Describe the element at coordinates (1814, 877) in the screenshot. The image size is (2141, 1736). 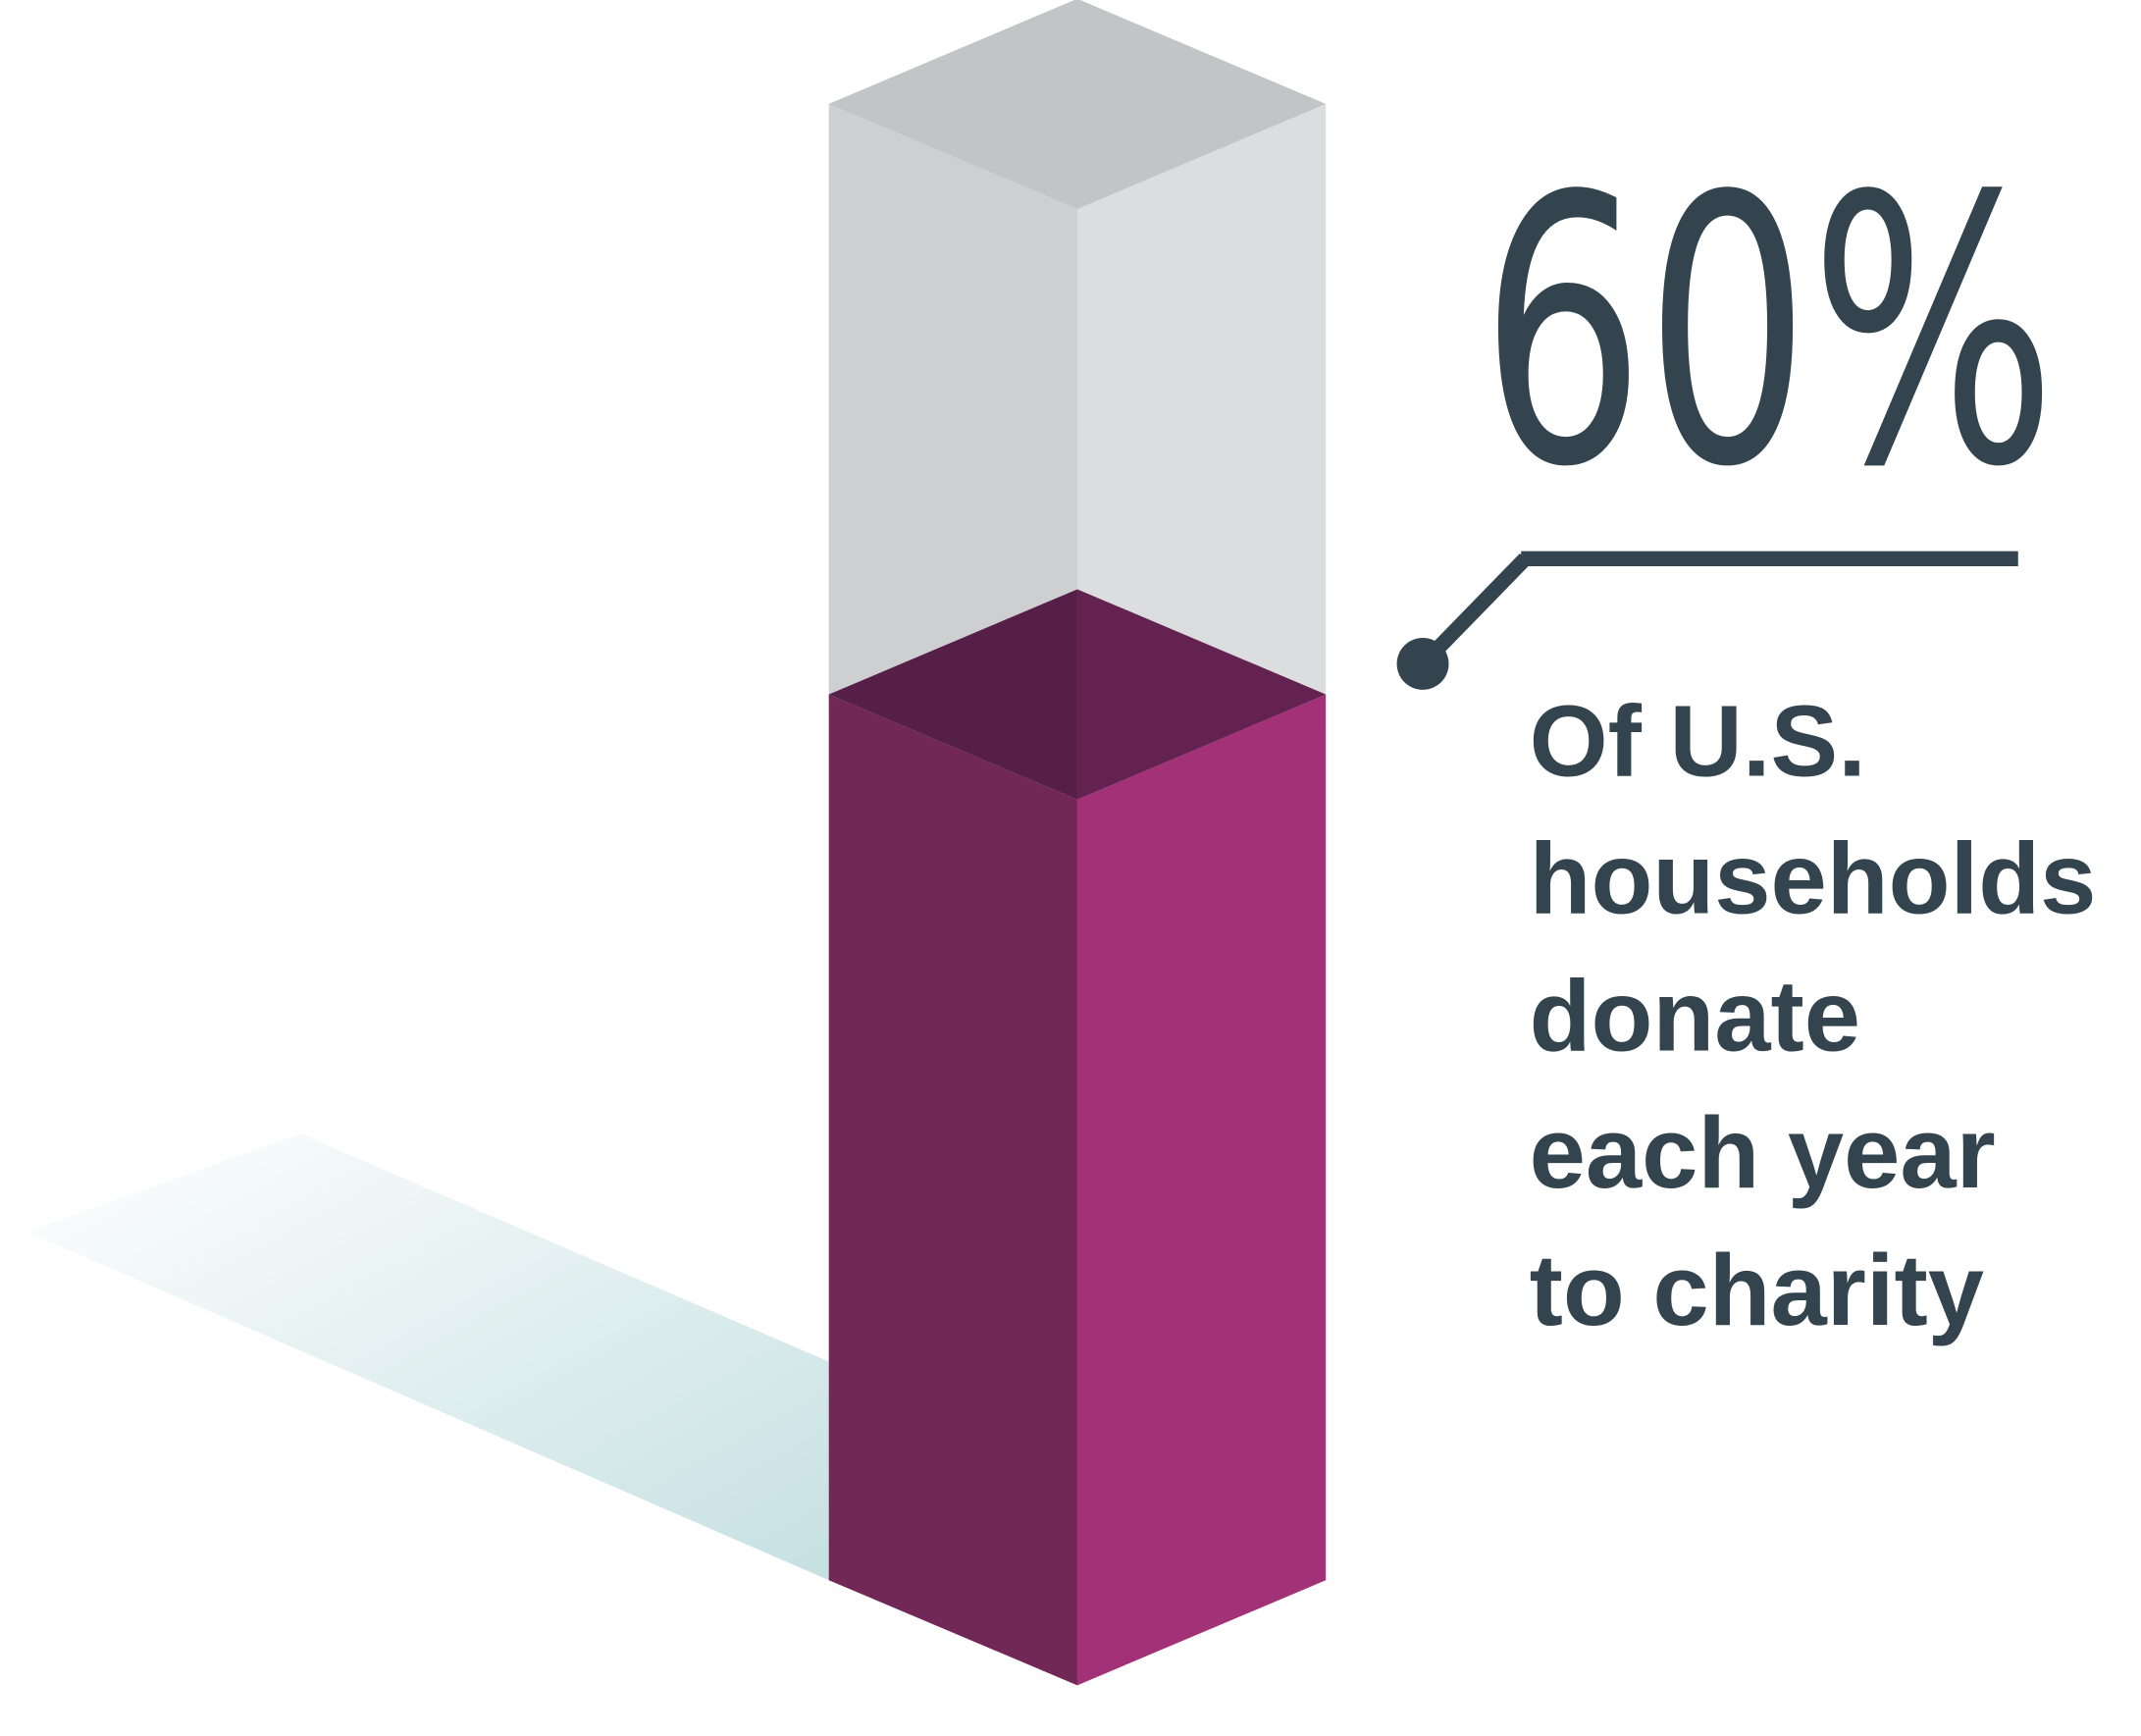
I see `annotation-line: households` at that location.